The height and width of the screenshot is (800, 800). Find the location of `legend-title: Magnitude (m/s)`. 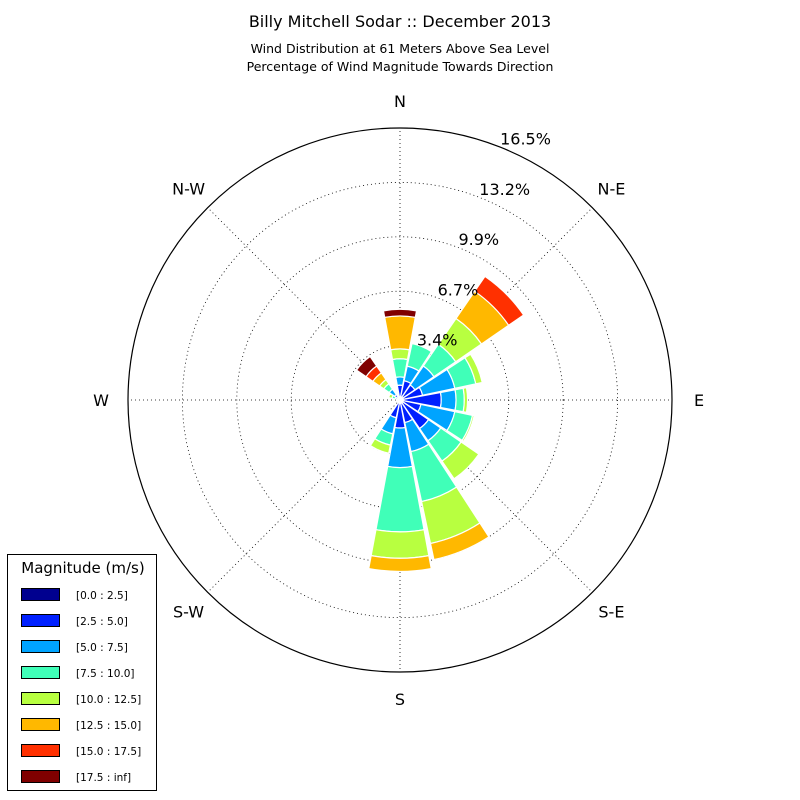

legend-title: Magnitude (m/s) is located at coordinates (83, 568).